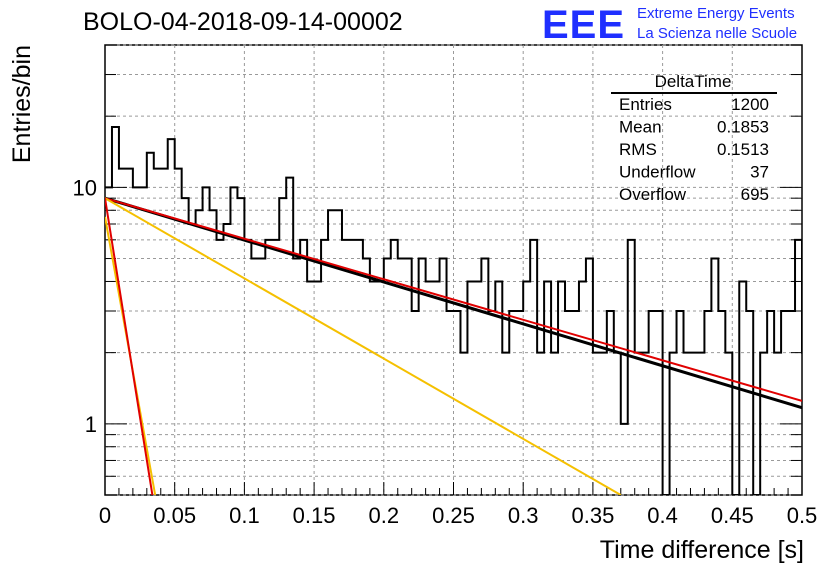 This screenshot has width=836, height=572. I want to click on stats-value: 0.1853, so click(743, 127).